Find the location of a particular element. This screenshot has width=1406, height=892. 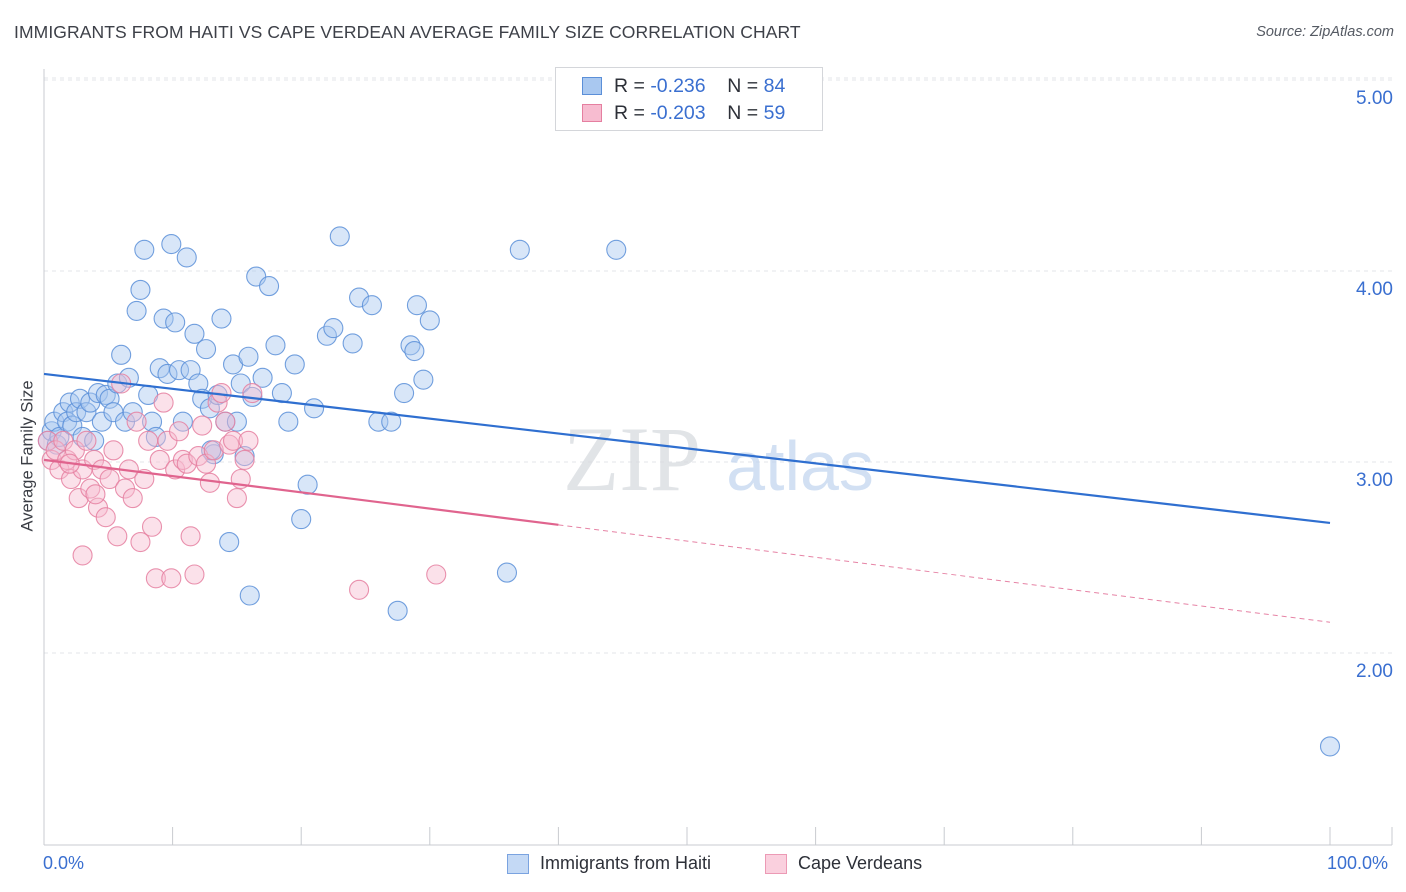

legend-n-value: 84 is located at coordinates (774, 86).